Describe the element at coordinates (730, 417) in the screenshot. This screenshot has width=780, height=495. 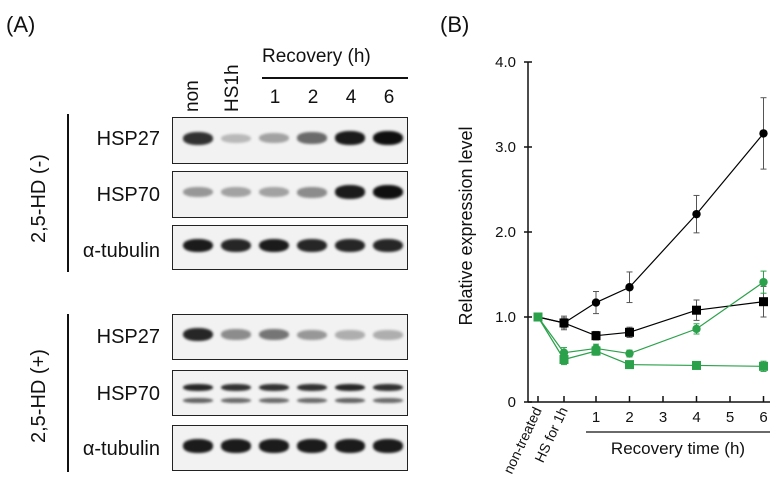
I see `x-tick-label: 5` at that location.